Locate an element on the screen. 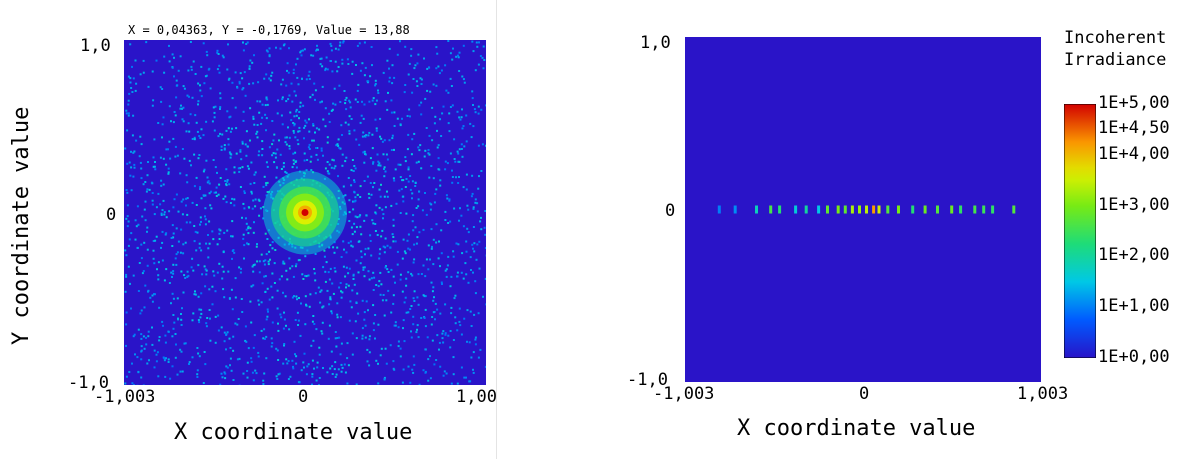  panel-divider is located at coordinates (496, 229).